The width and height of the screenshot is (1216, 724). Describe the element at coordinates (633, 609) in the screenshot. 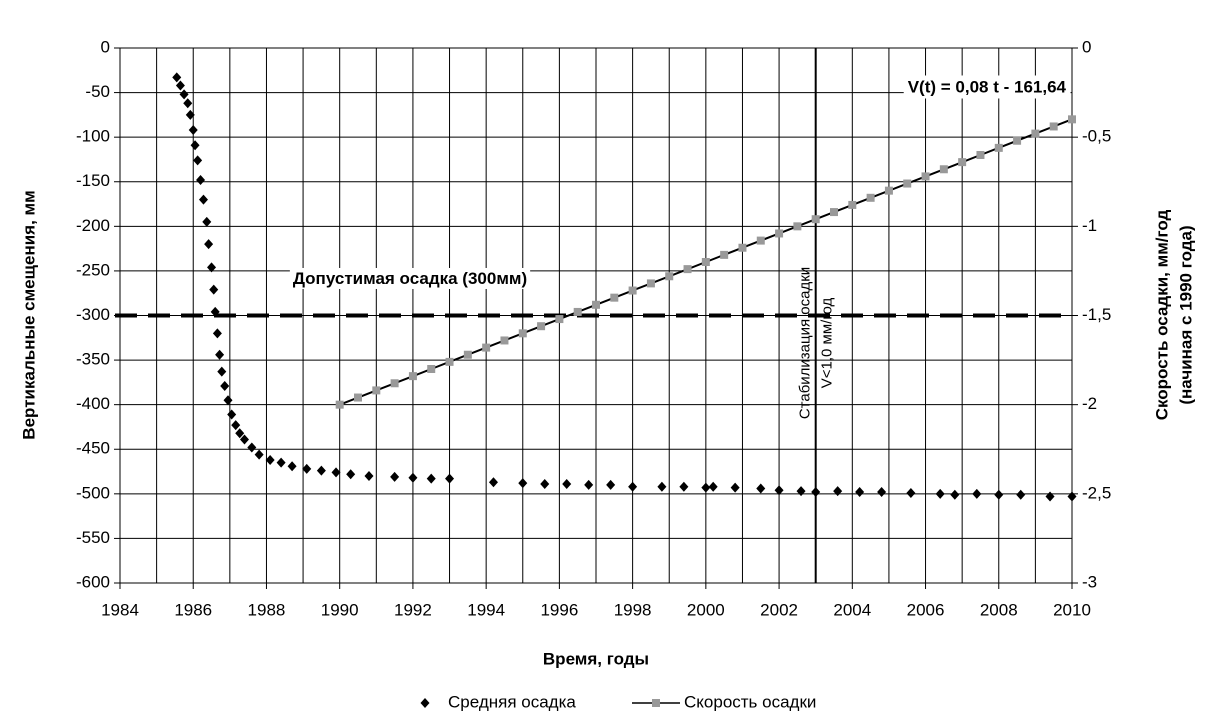

I see `x-tick-label: 1998` at that location.